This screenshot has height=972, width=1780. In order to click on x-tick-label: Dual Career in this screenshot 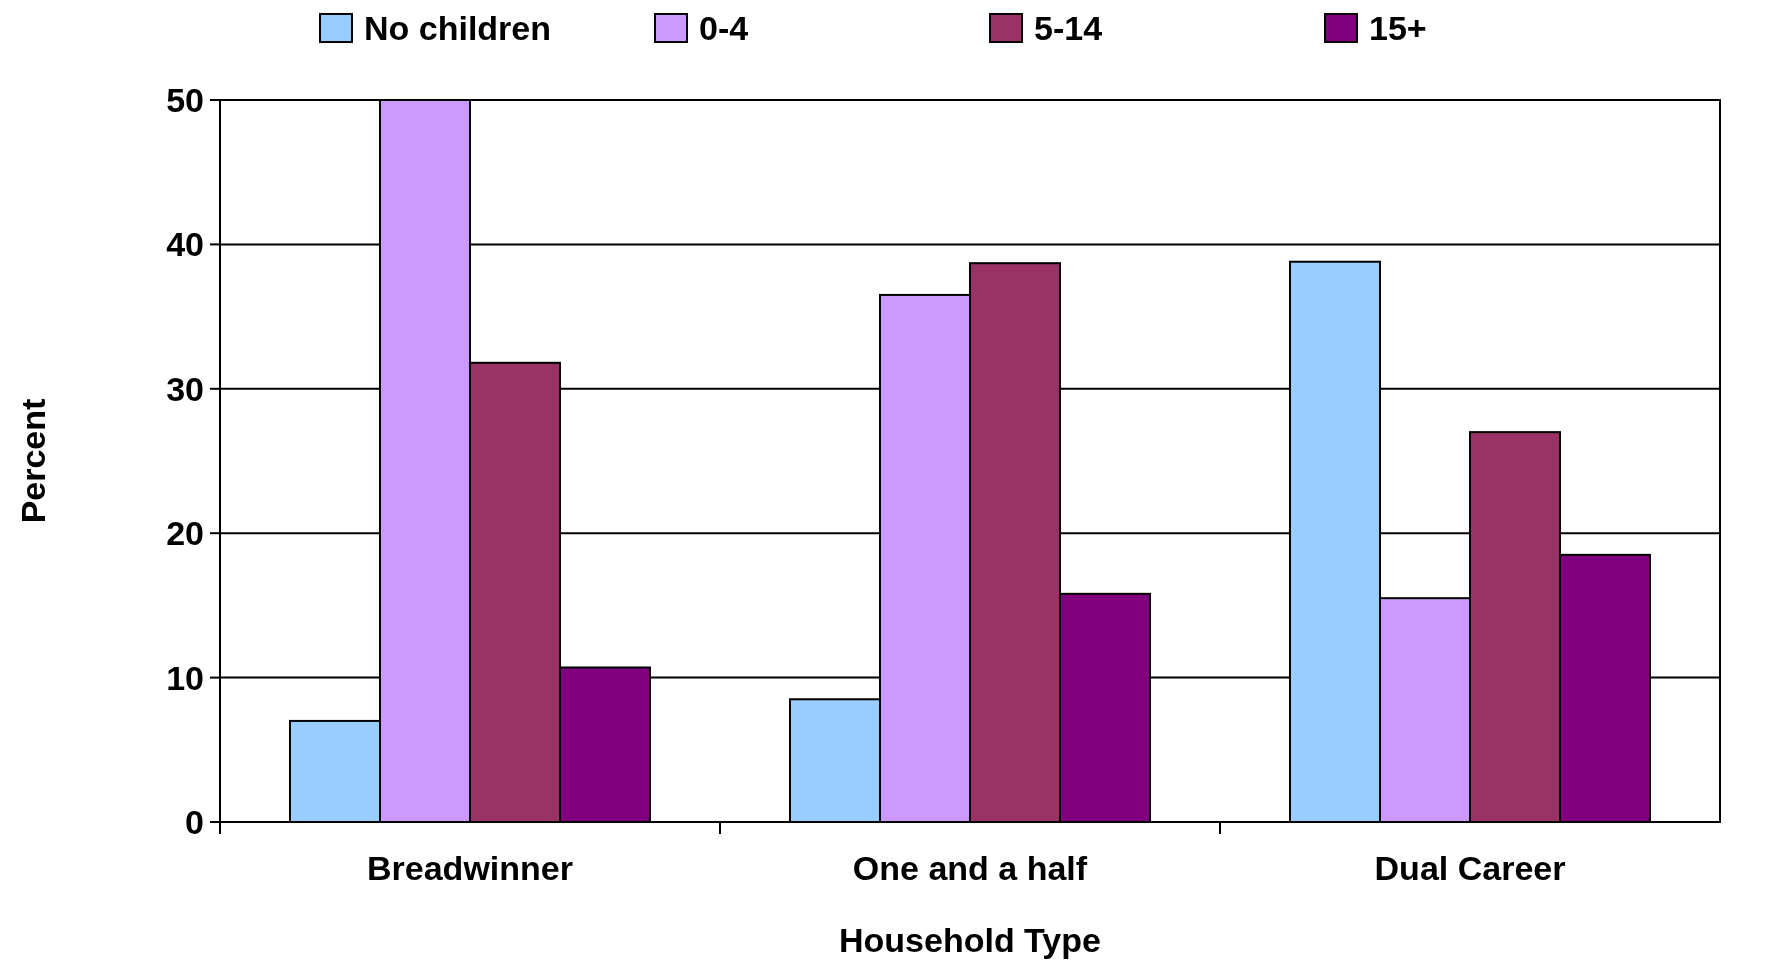, I will do `click(1470, 868)`.